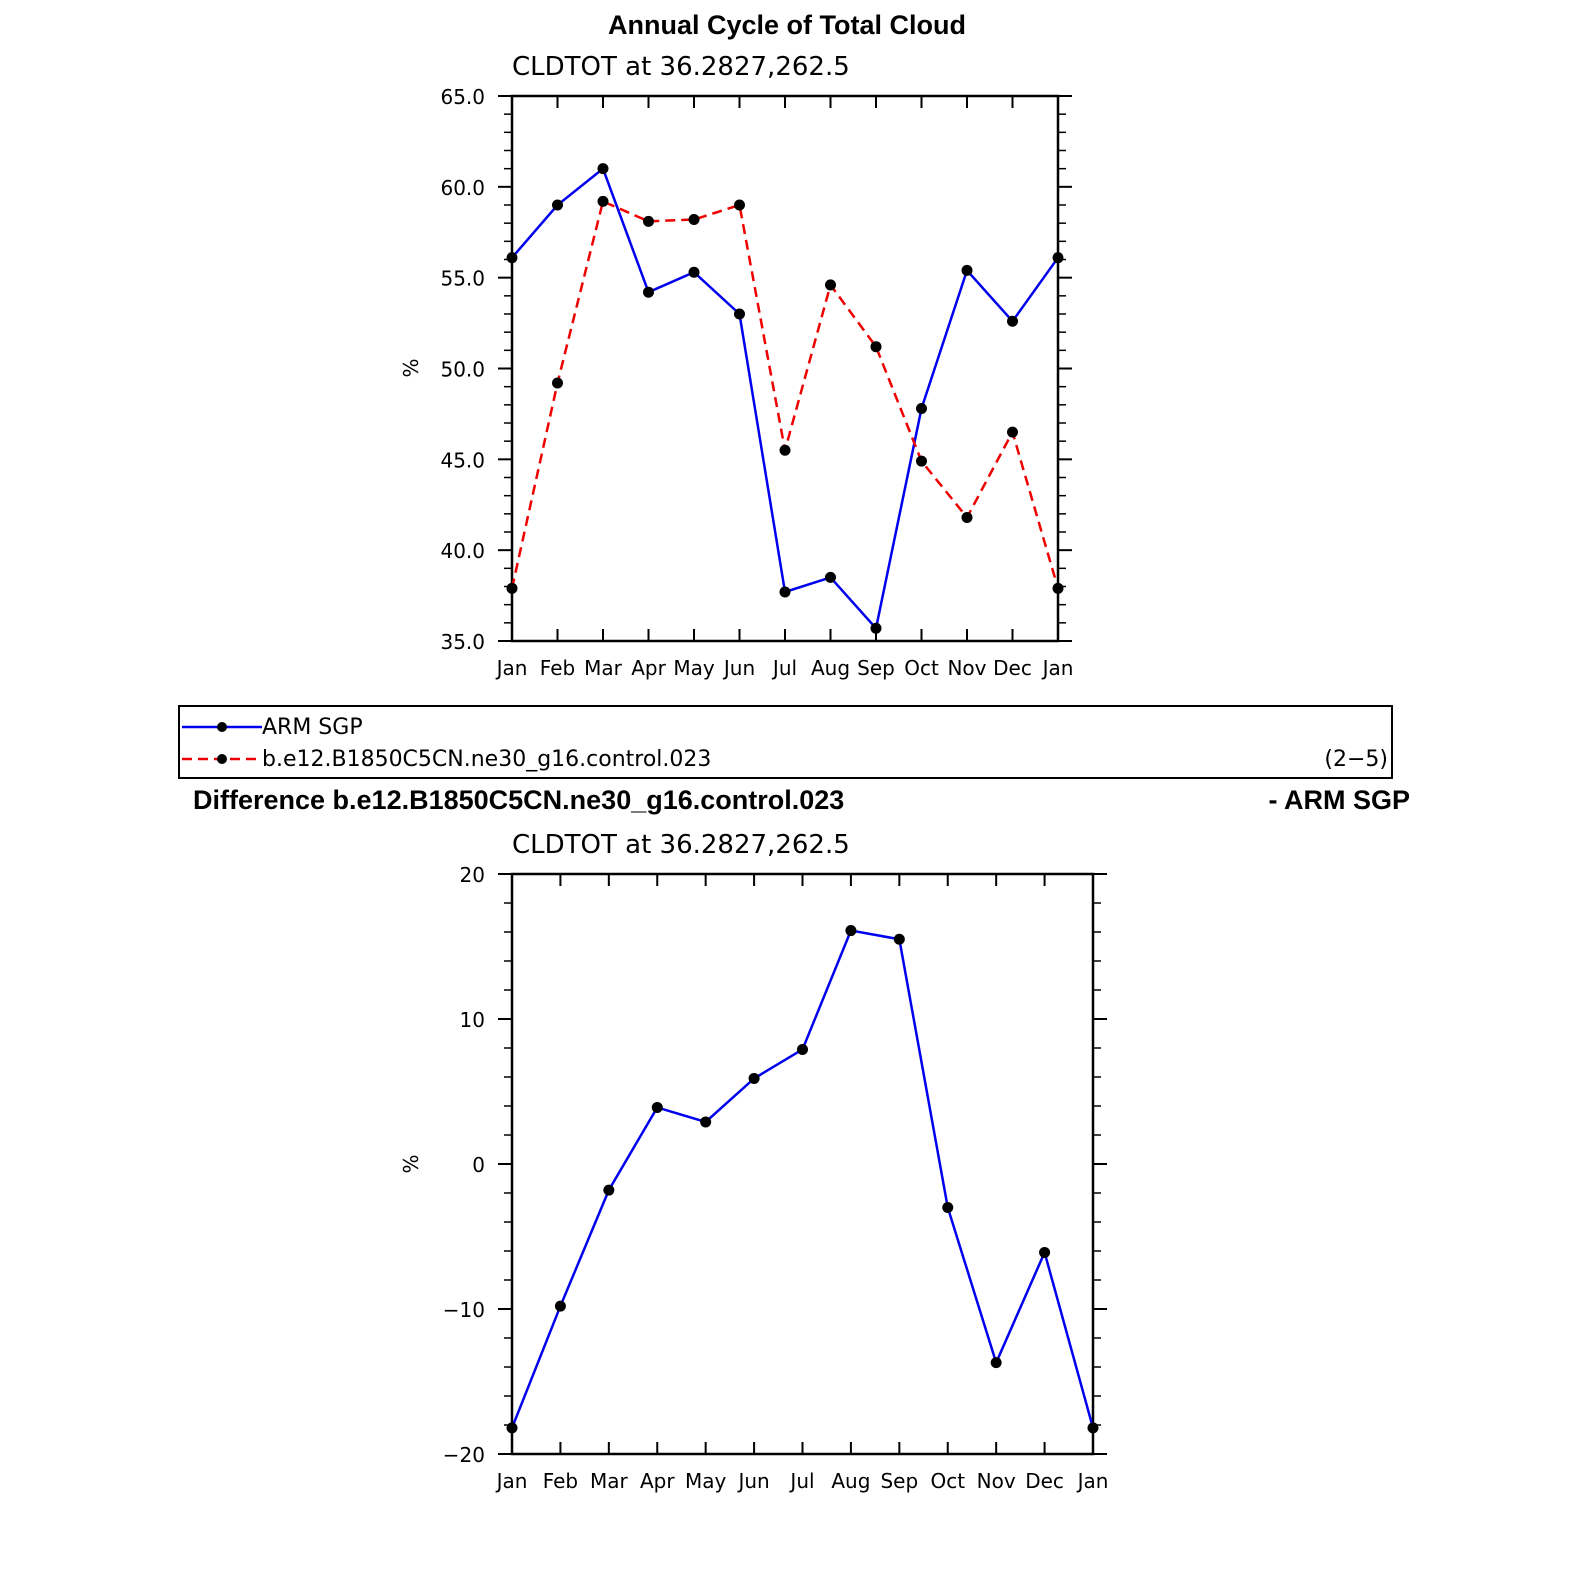 The height and width of the screenshot is (1575, 1575). I want to click on bottom-chart-x-tick-label: Sep, so click(899, 1481).